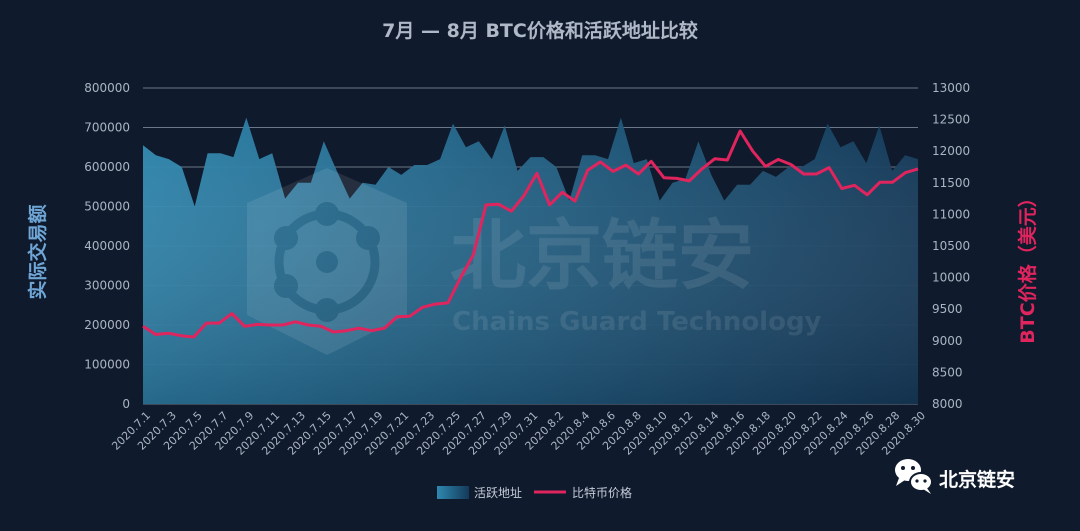 This screenshot has height=531, width=1080. I want to click on y-left-tick-label: 500000, so click(107, 207).